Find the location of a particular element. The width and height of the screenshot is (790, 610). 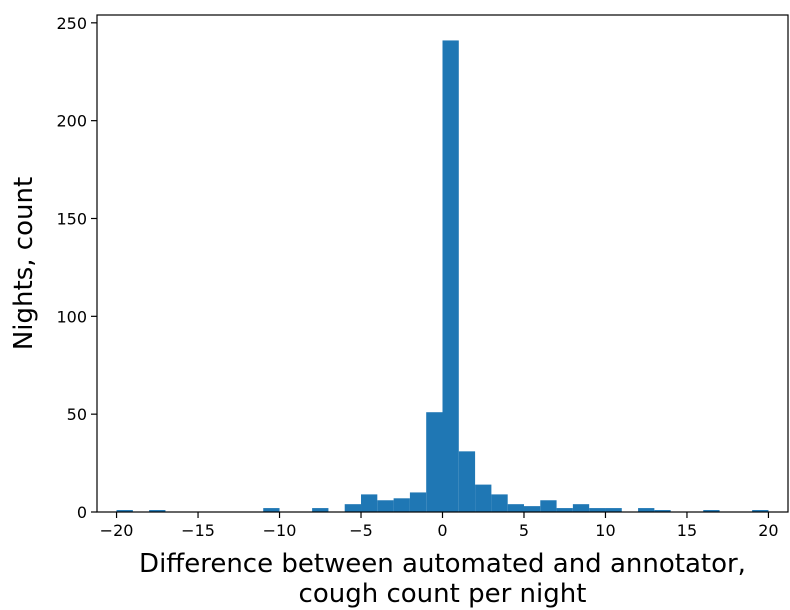

y-axis-label: Nights, count is located at coordinates (24, 263).